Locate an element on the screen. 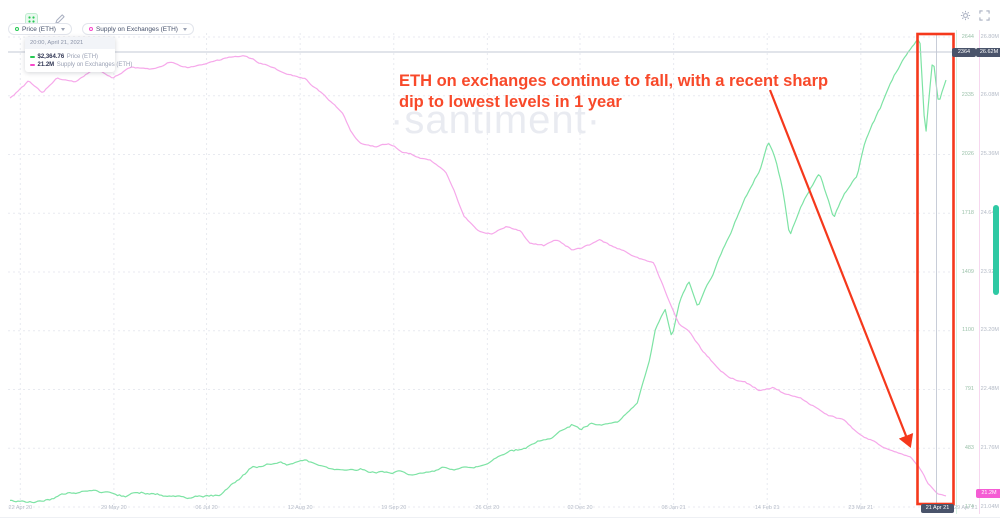 This screenshot has height=520, width=1000. metric-pill-label: Supply on Exchanges (ETH) is located at coordinates (136, 29).